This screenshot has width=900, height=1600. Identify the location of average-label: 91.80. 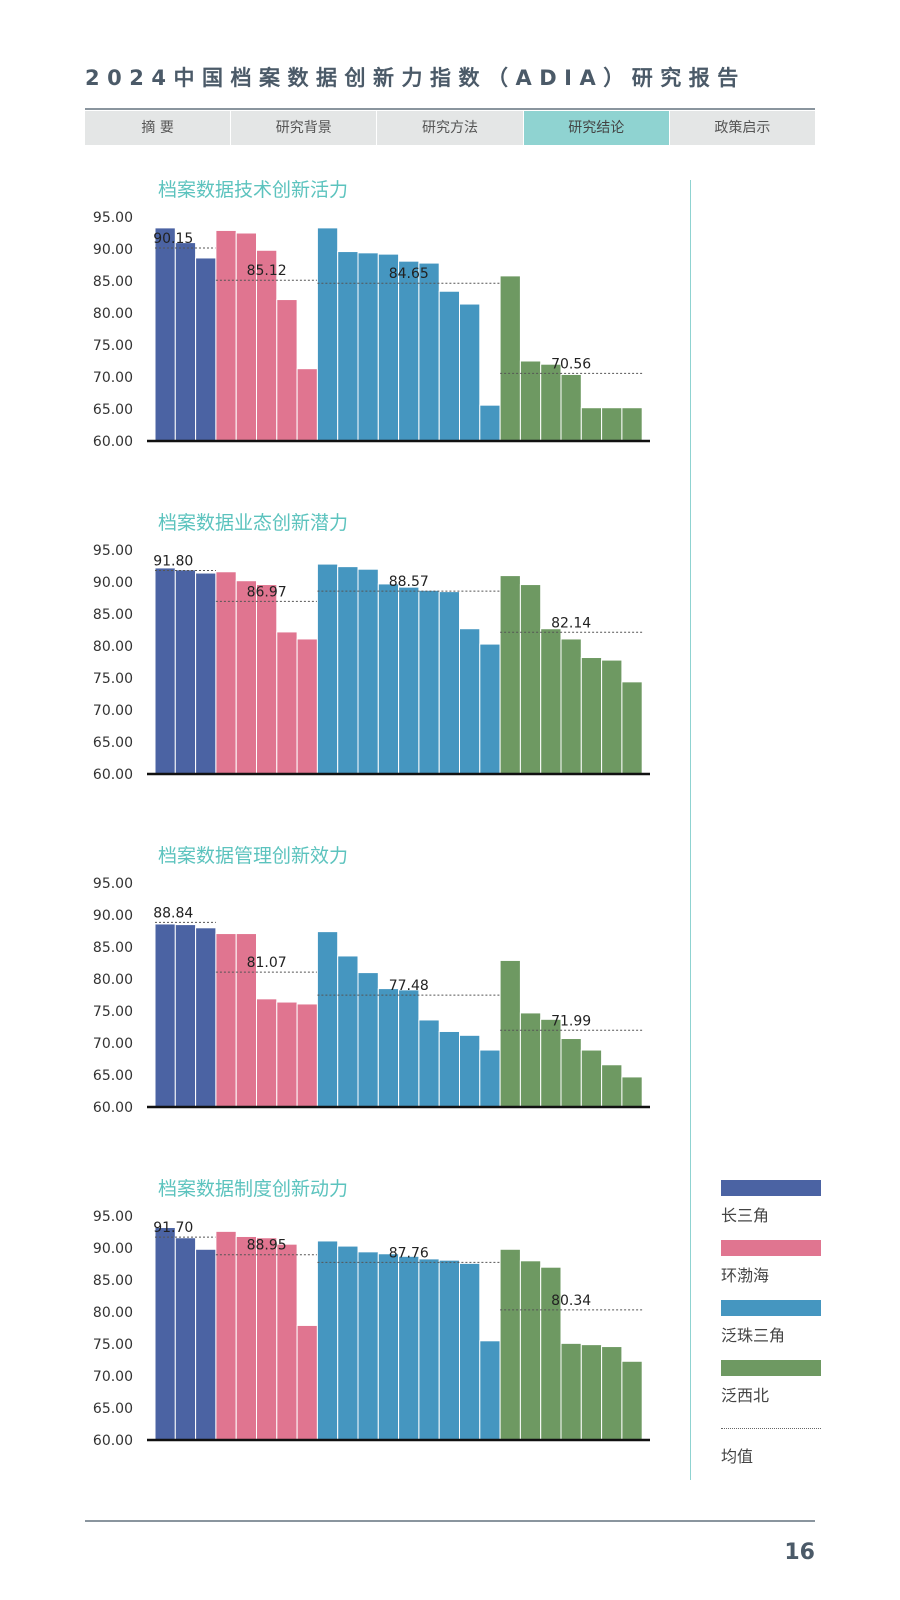
(173, 561).